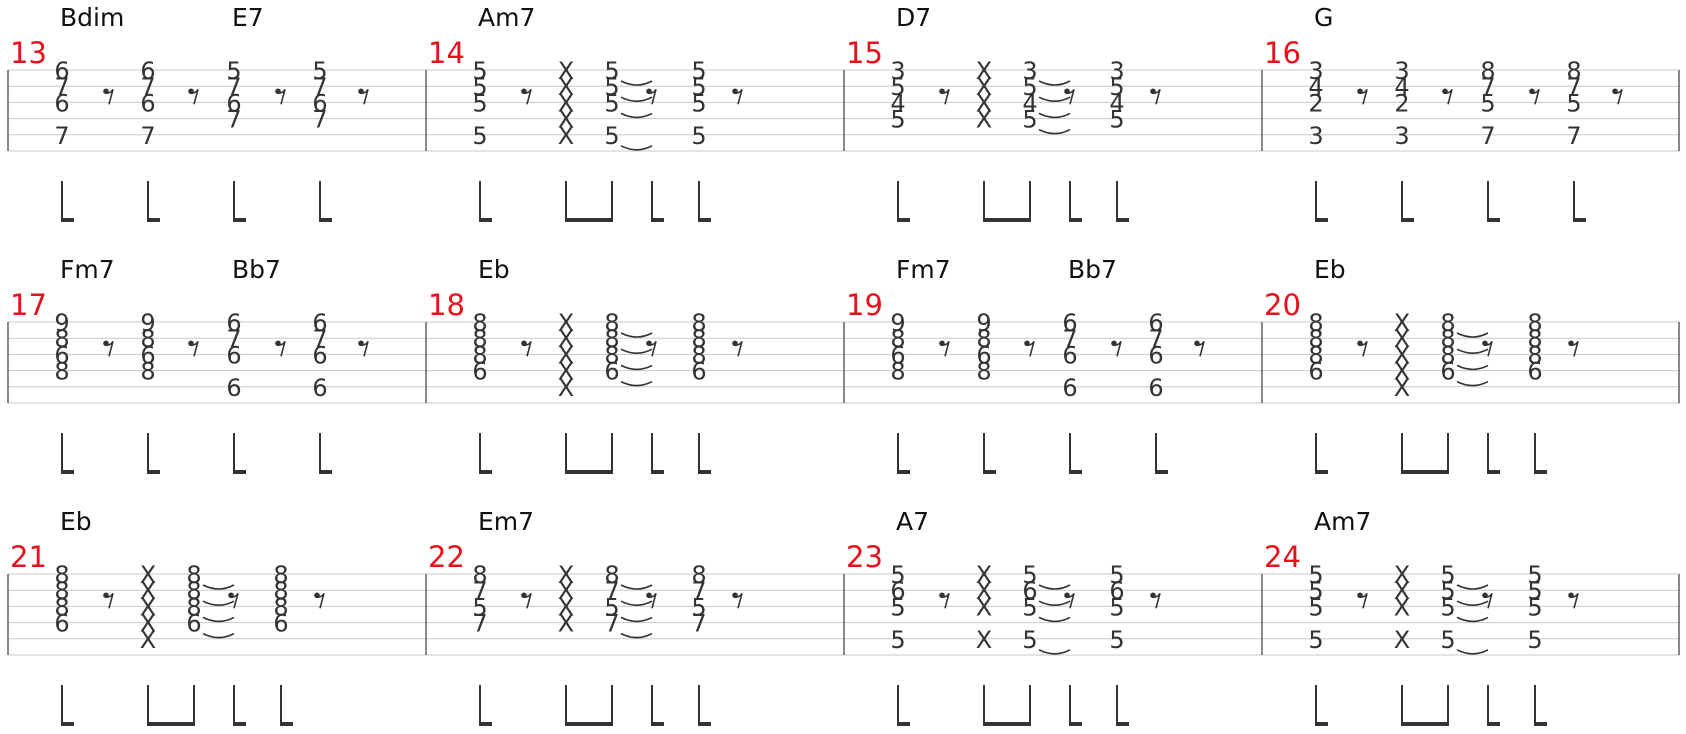 This screenshot has width=1686, height=734. I want to click on chord-name: Em7, so click(506, 521).